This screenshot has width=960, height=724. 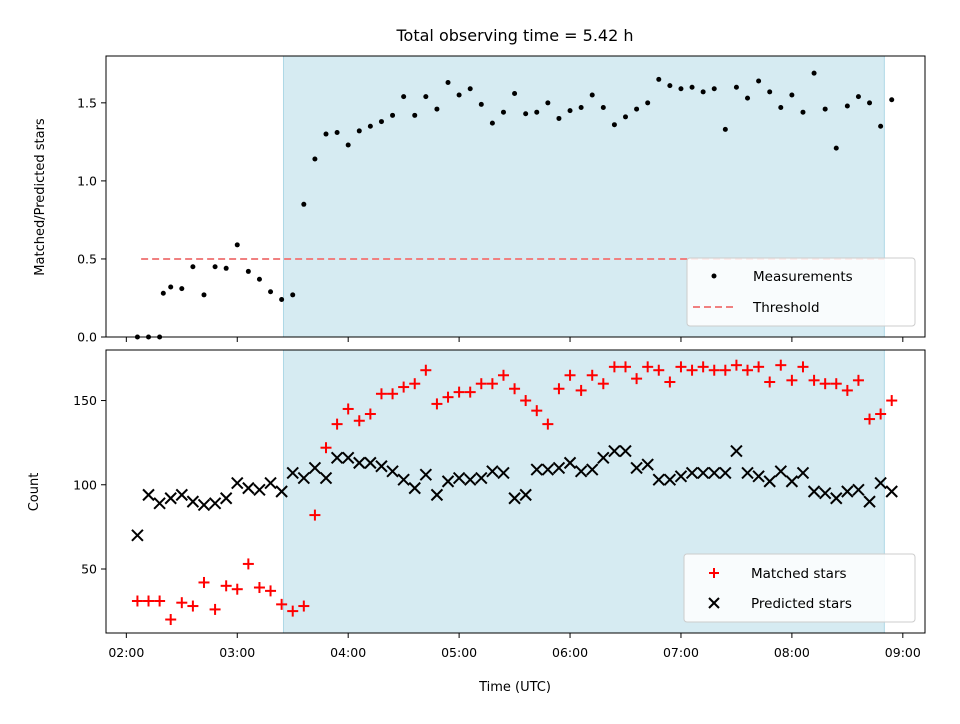 What do you see at coordinates (87, 337) in the screenshot?
I see `top-y-tick-label: 0.0` at bounding box center [87, 337].